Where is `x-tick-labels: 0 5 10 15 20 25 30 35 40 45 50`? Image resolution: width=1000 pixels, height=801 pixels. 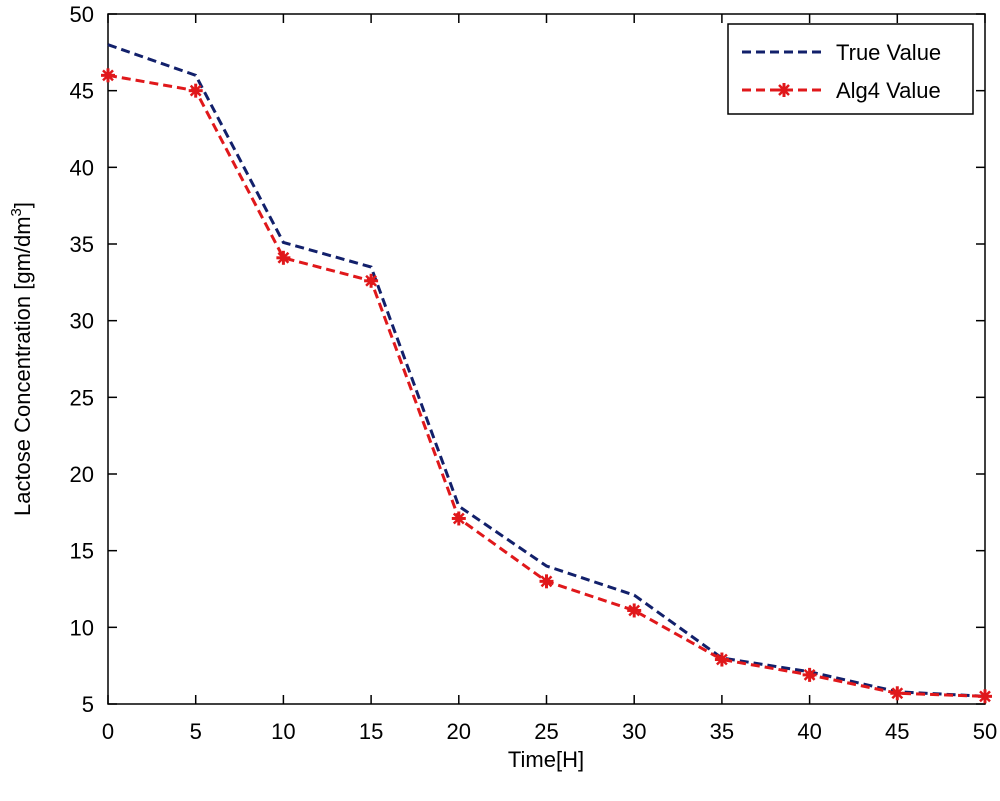 x-tick-labels: 0 5 10 15 20 25 30 35 40 45 50 is located at coordinates (549, 731).